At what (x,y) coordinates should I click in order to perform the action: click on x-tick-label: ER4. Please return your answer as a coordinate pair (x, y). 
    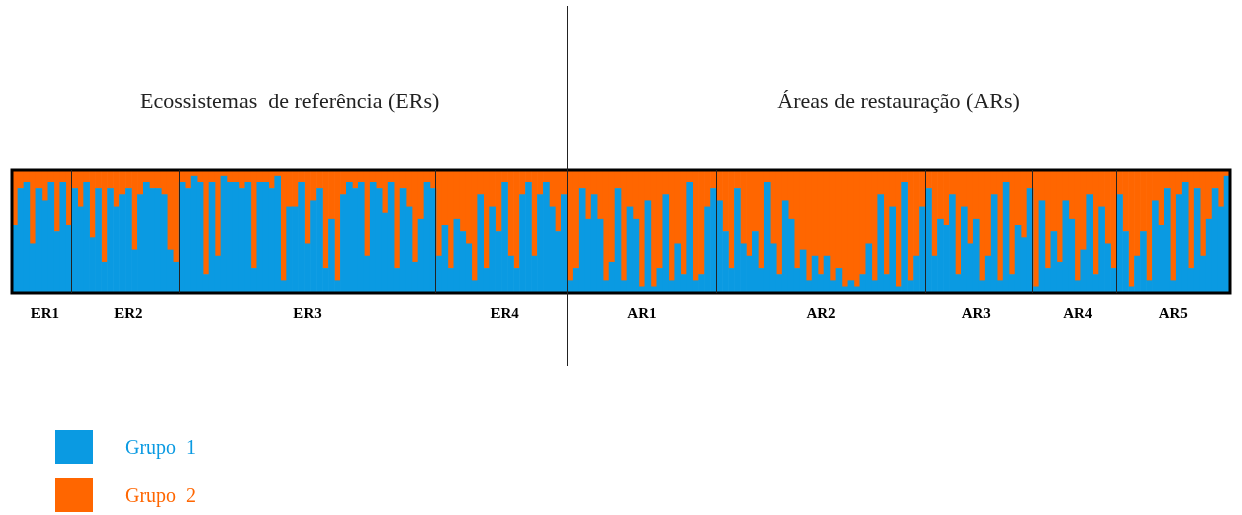
    Looking at the image, I should click on (505, 312).